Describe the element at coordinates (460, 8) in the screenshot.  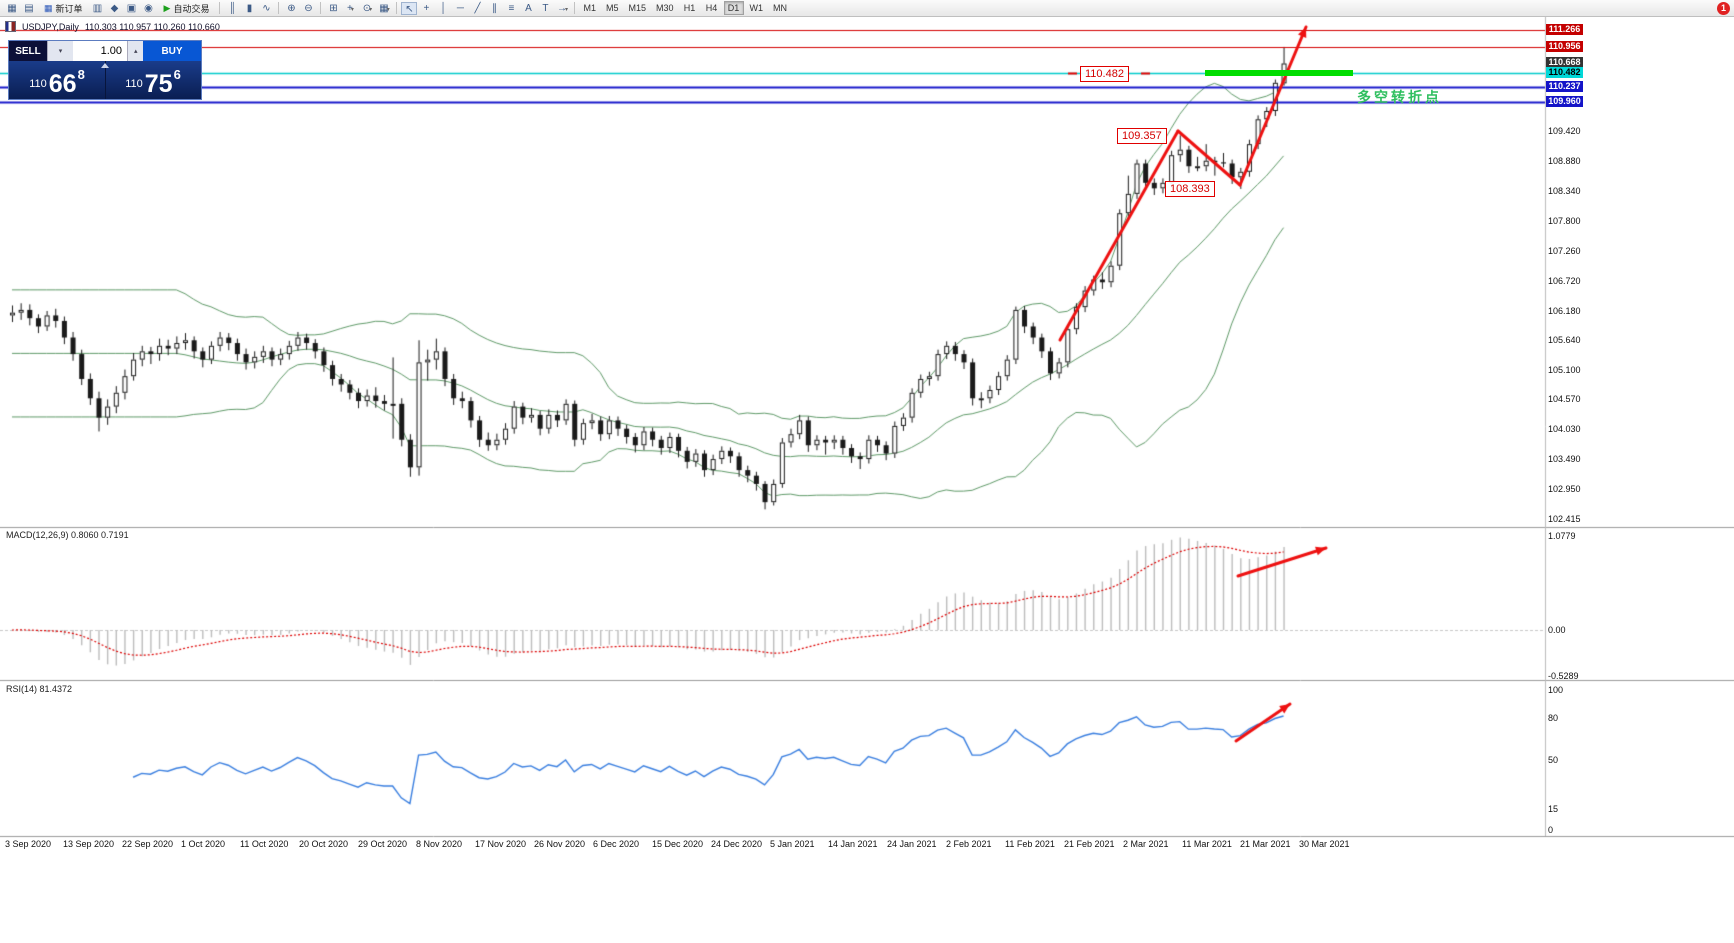
I see `horizontal-line-icon: ─` at that location.